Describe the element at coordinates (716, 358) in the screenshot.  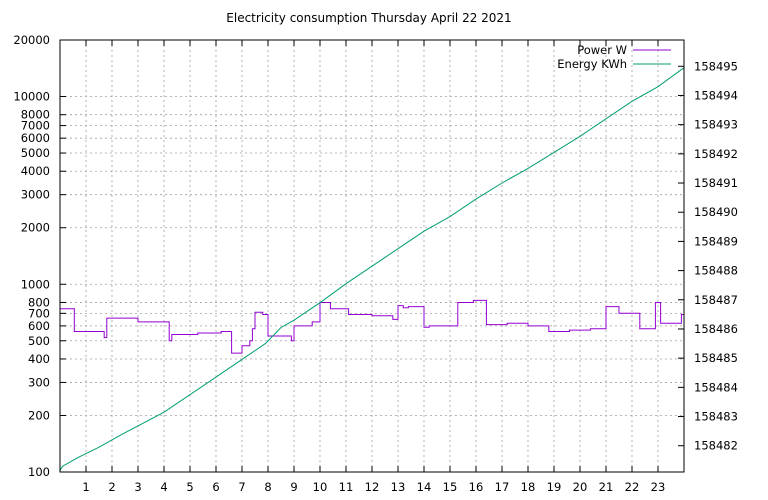
I see `y2-tick-label: 158485` at that location.